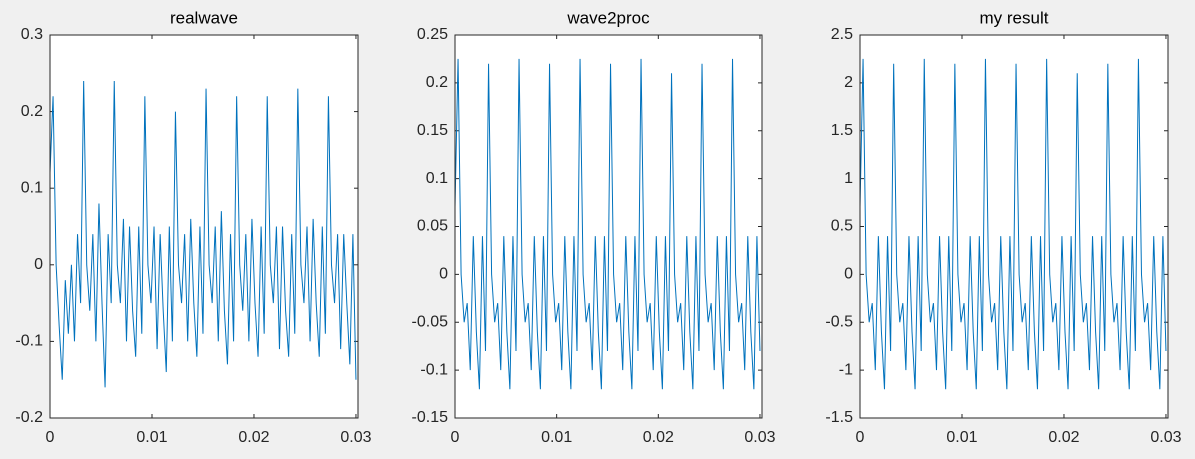 Image resolution: width=1195 pixels, height=459 pixels. What do you see at coordinates (839, 321) in the screenshot?
I see `y-tick-label: -0.5` at bounding box center [839, 321].